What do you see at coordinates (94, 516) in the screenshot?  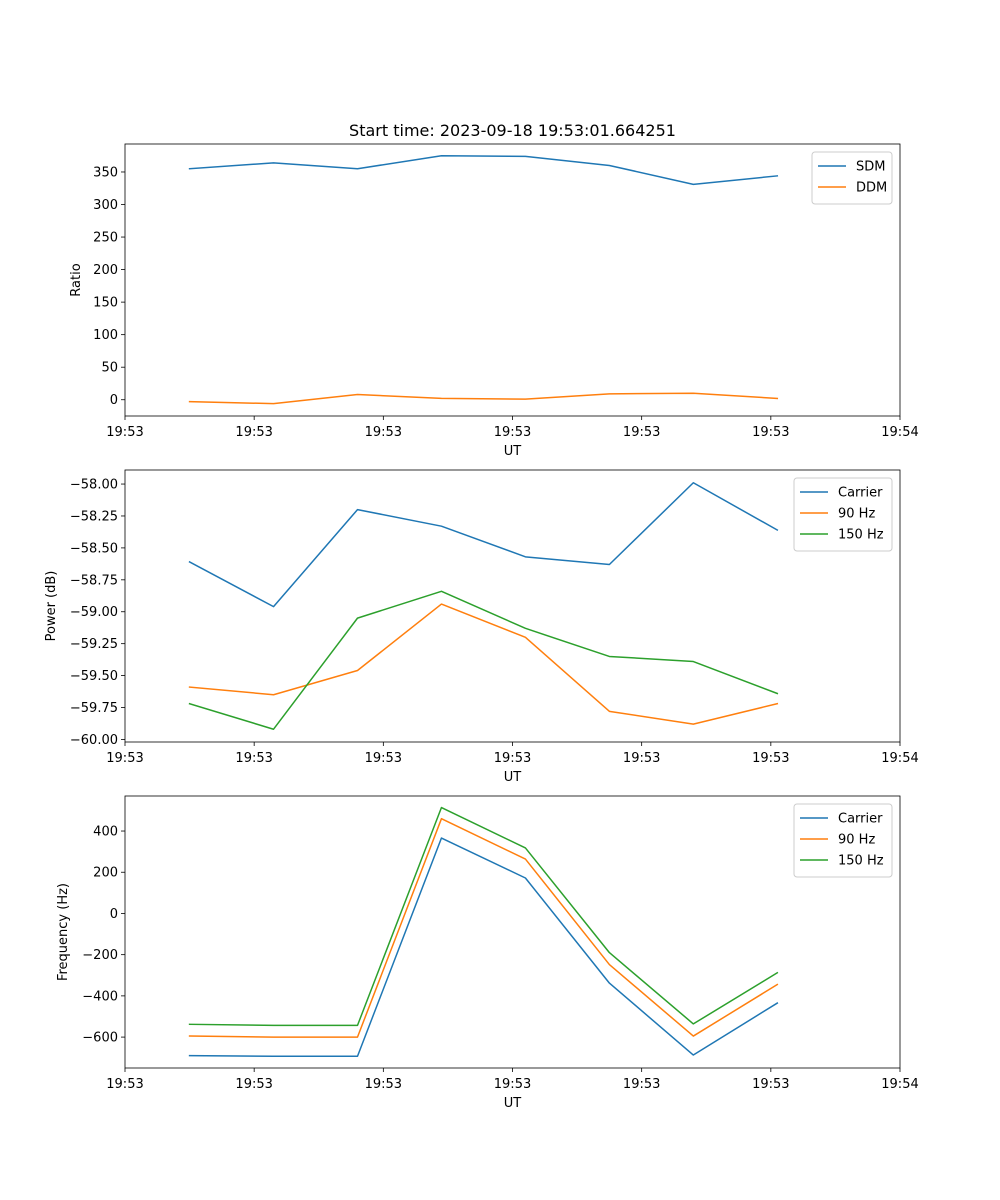 I see `y-tick-label: −58.25` at bounding box center [94, 516].